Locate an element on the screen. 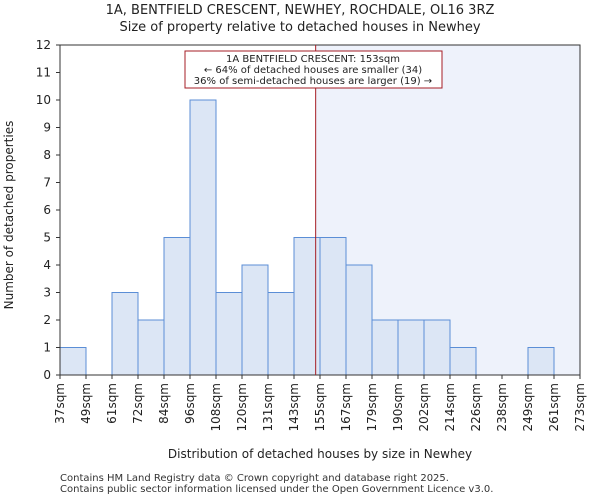 The width and height of the screenshot is (600, 500). x-tick-label: 261sqm is located at coordinates (554, 407).